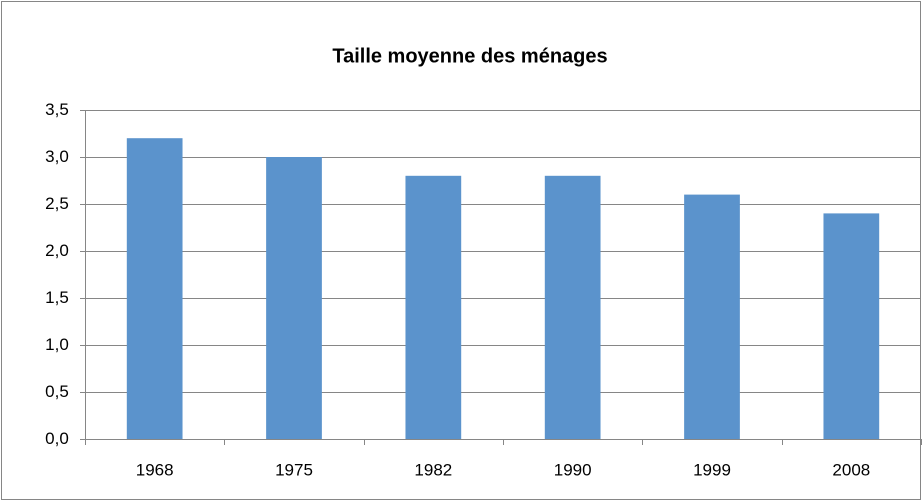  What do you see at coordinates (851, 469) in the screenshot?
I see `x-tick-label: 2008` at bounding box center [851, 469].